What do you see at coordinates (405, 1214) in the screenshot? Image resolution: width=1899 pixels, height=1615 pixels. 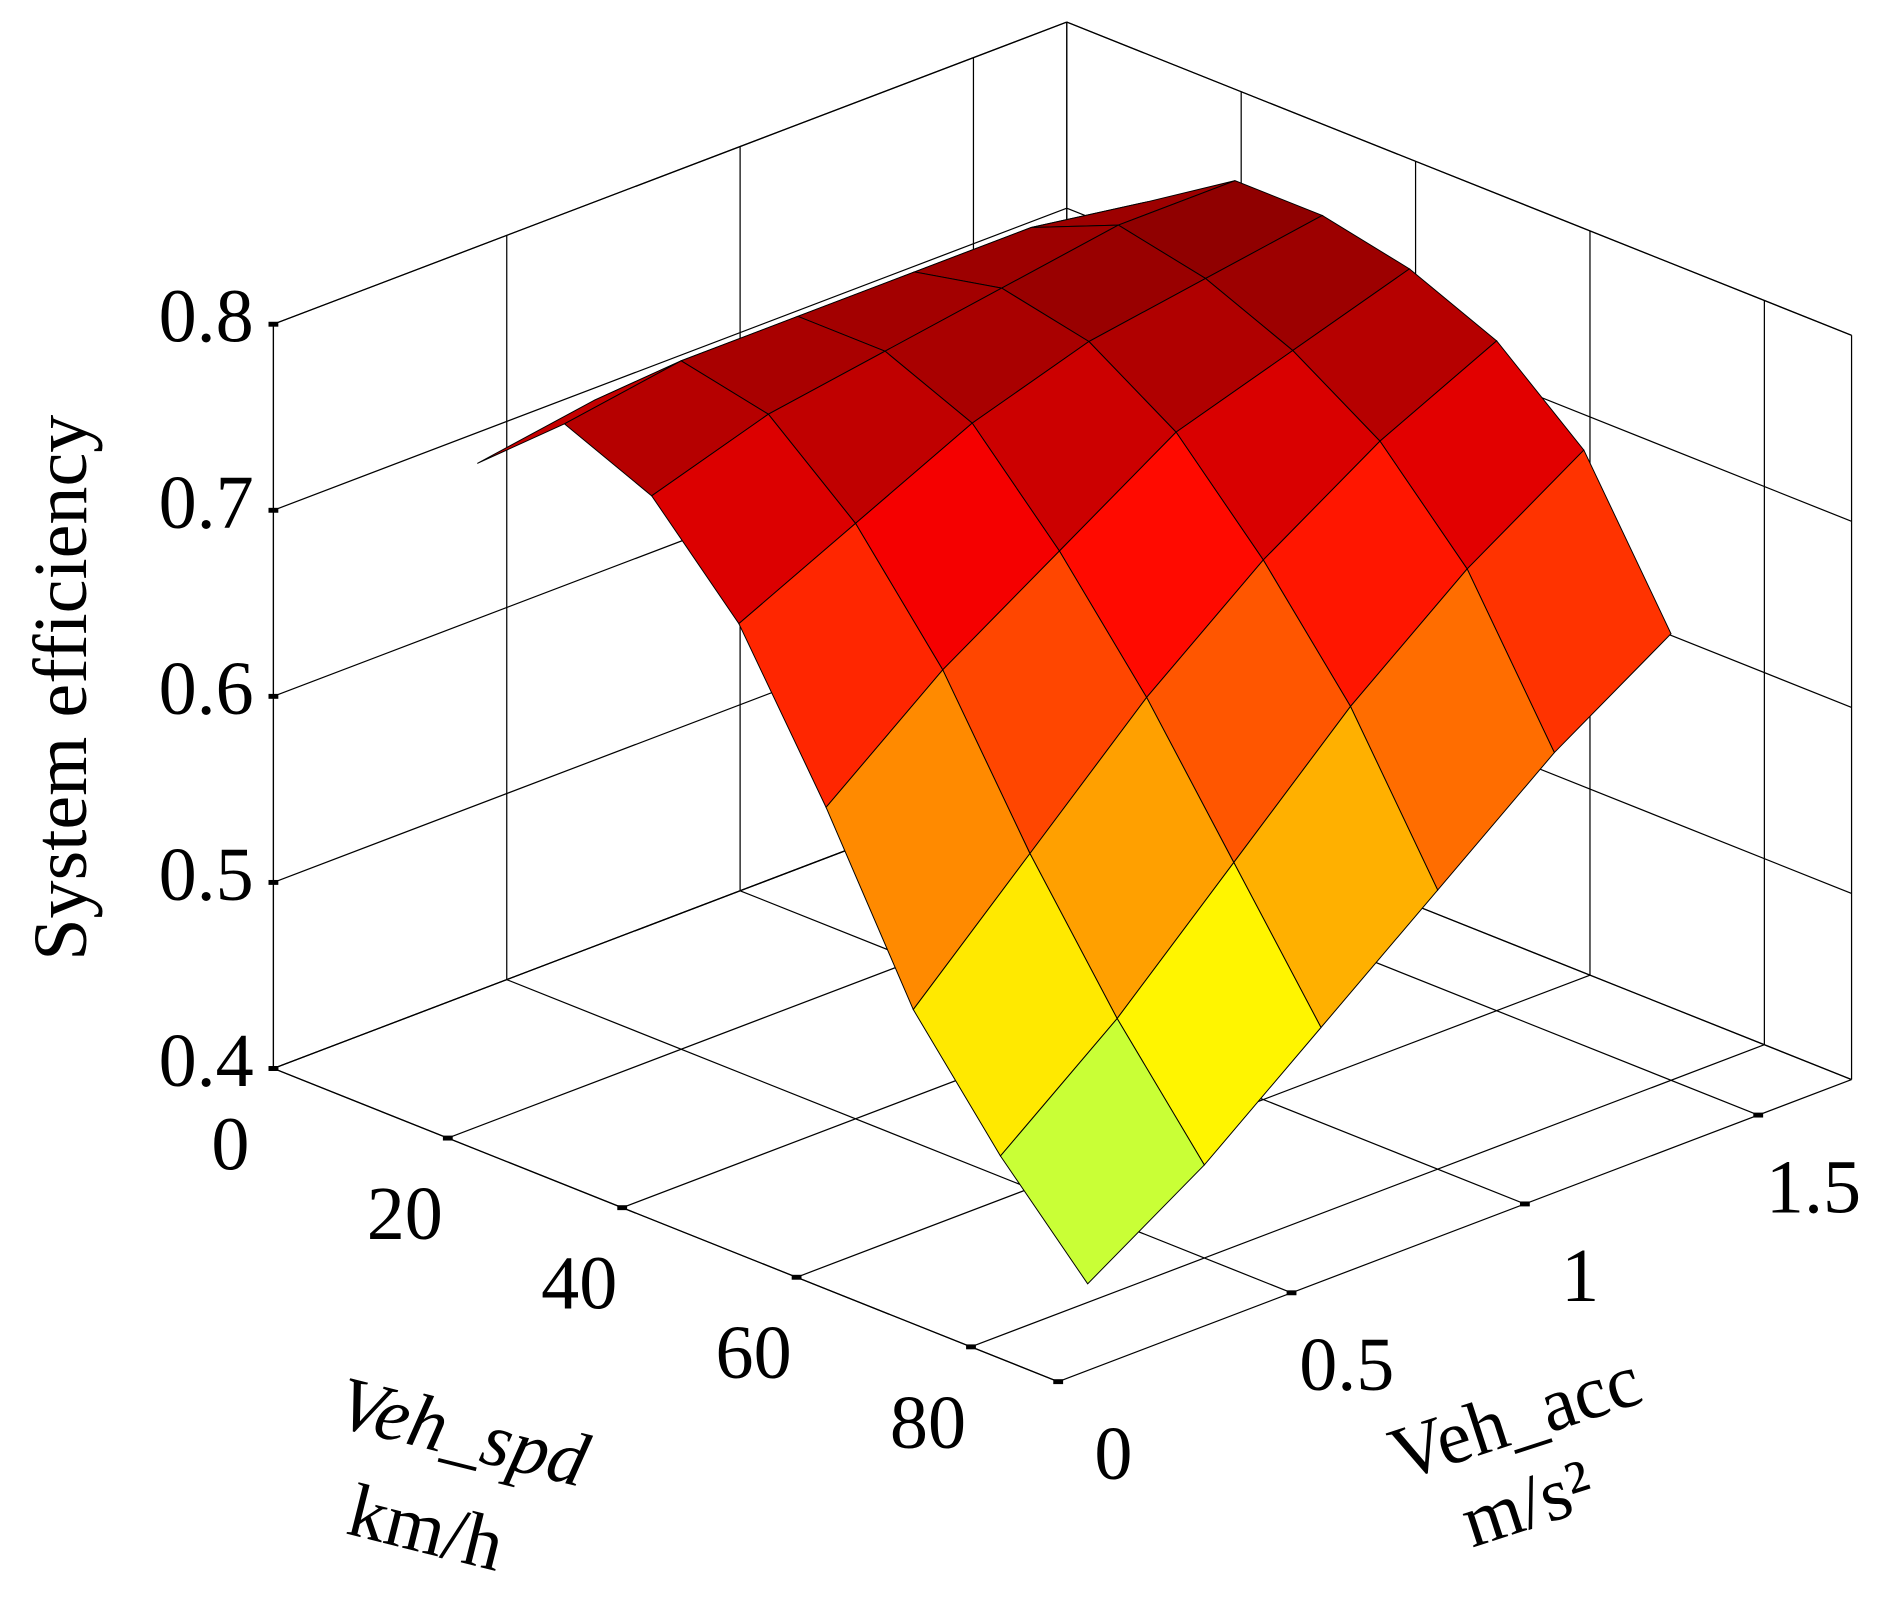 I see `x-tick-label: 20` at bounding box center [405, 1214].